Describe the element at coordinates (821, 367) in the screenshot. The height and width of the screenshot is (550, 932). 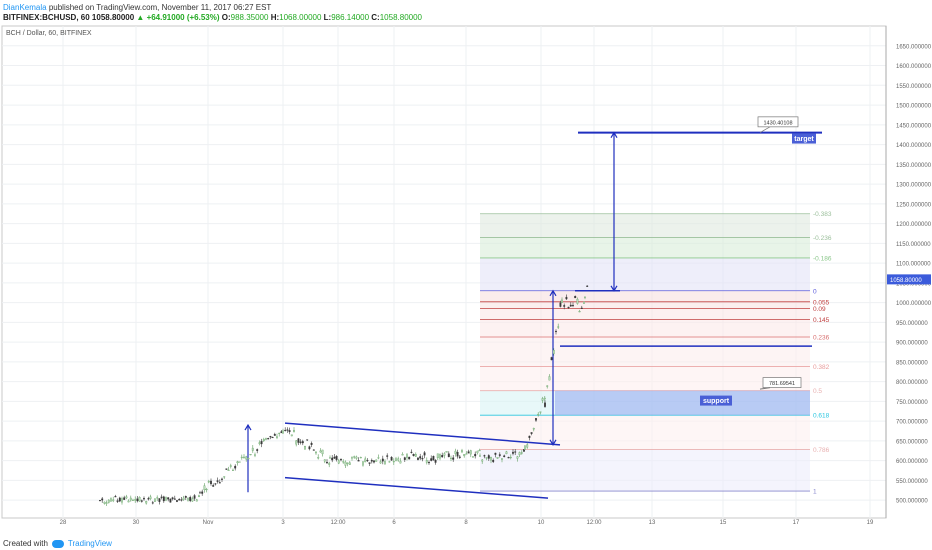
I see `fib-label: 0.382` at that location.